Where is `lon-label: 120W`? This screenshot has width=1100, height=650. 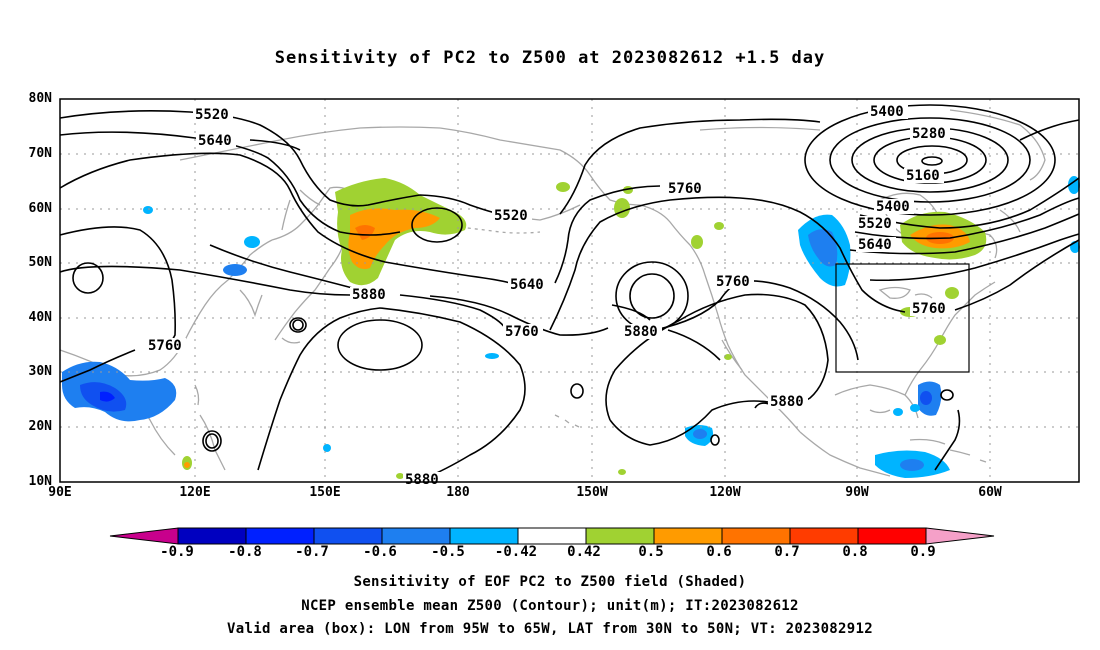 lon-label: 120W is located at coordinates (725, 492).